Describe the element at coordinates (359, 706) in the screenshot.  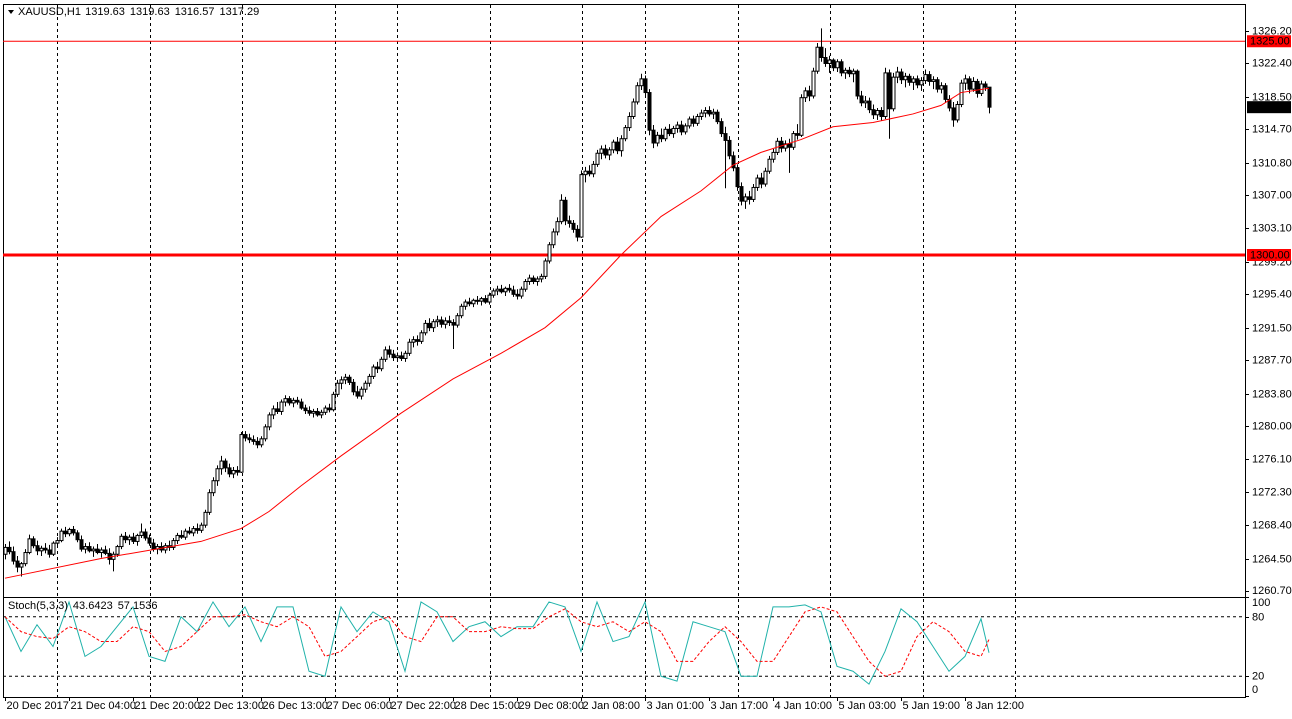
I see `x-tick-label: 27 Dec 06:00` at that location.